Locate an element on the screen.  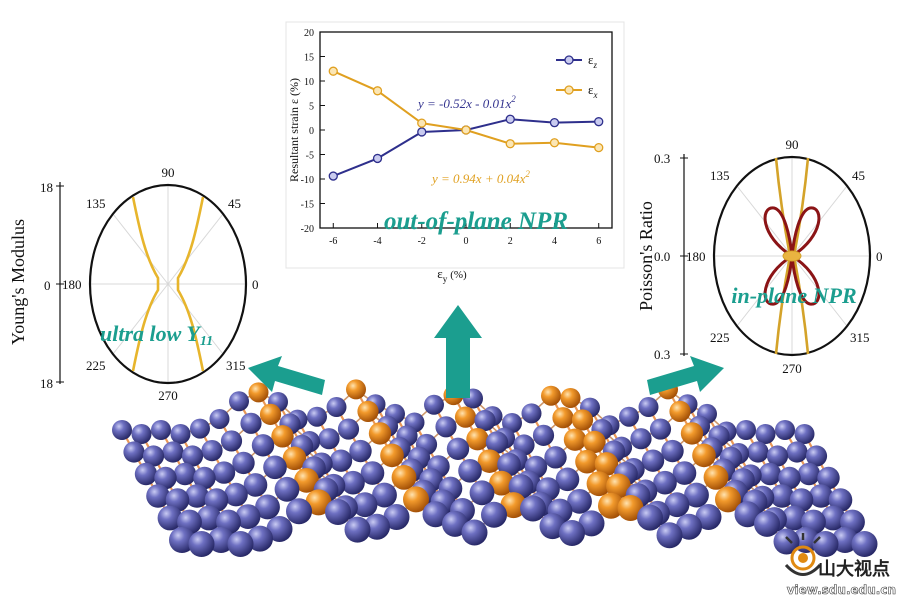
x-tick-label: -6 is located at coordinates (333, 241).